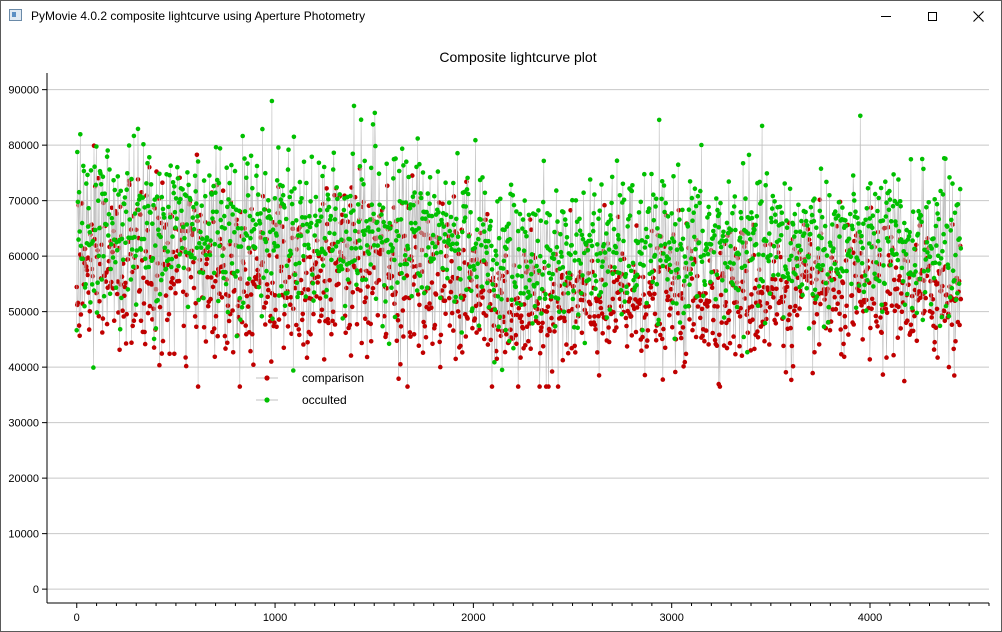  What do you see at coordinates (932, 16) in the screenshot?
I see `maximize-button` at bounding box center [932, 16].